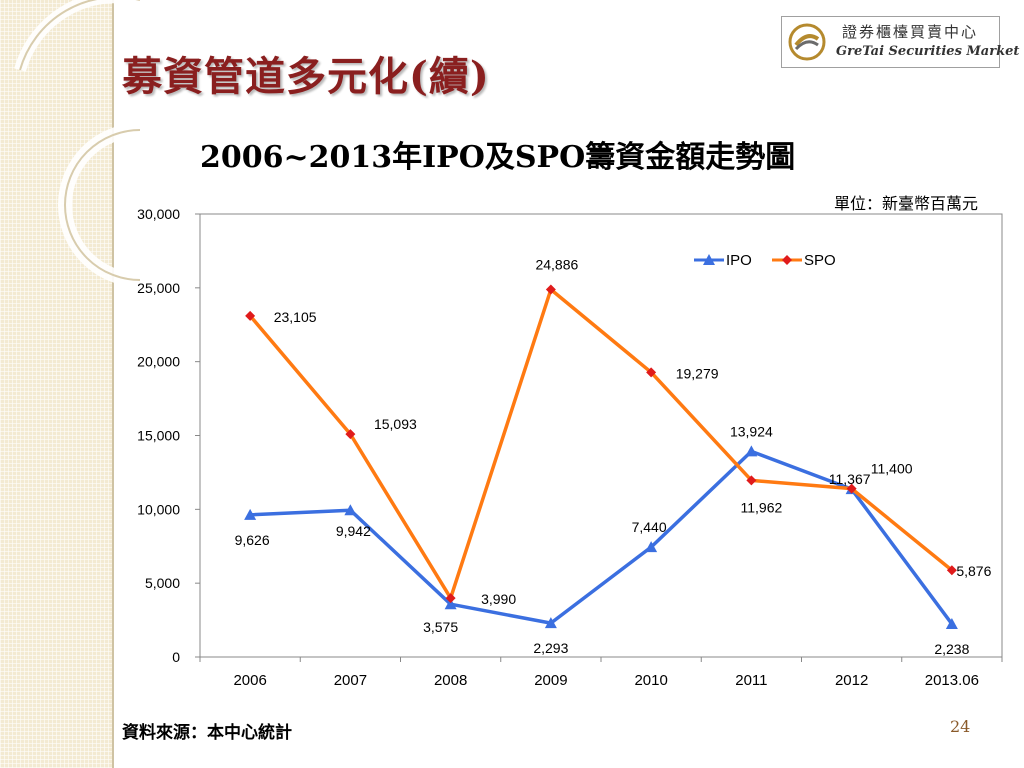  What do you see at coordinates (892, 469) in the screenshot?
I see `spo-data-label: 11,400` at bounding box center [892, 469].